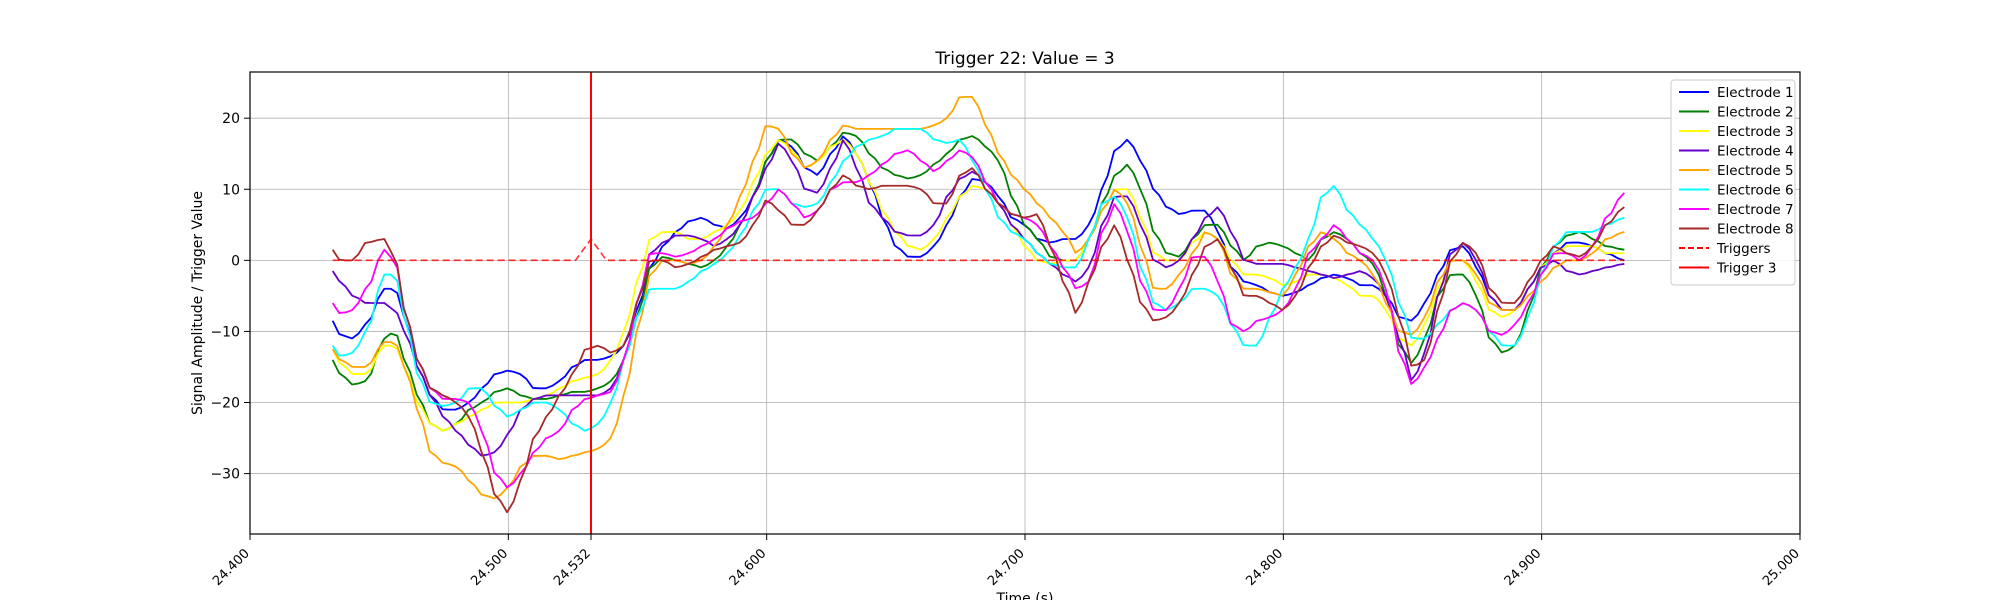 The height and width of the screenshot is (600, 2000). Describe the element at coordinates (1743, 249) in the screenshot. I see `legend-label: Triggers` at that location.